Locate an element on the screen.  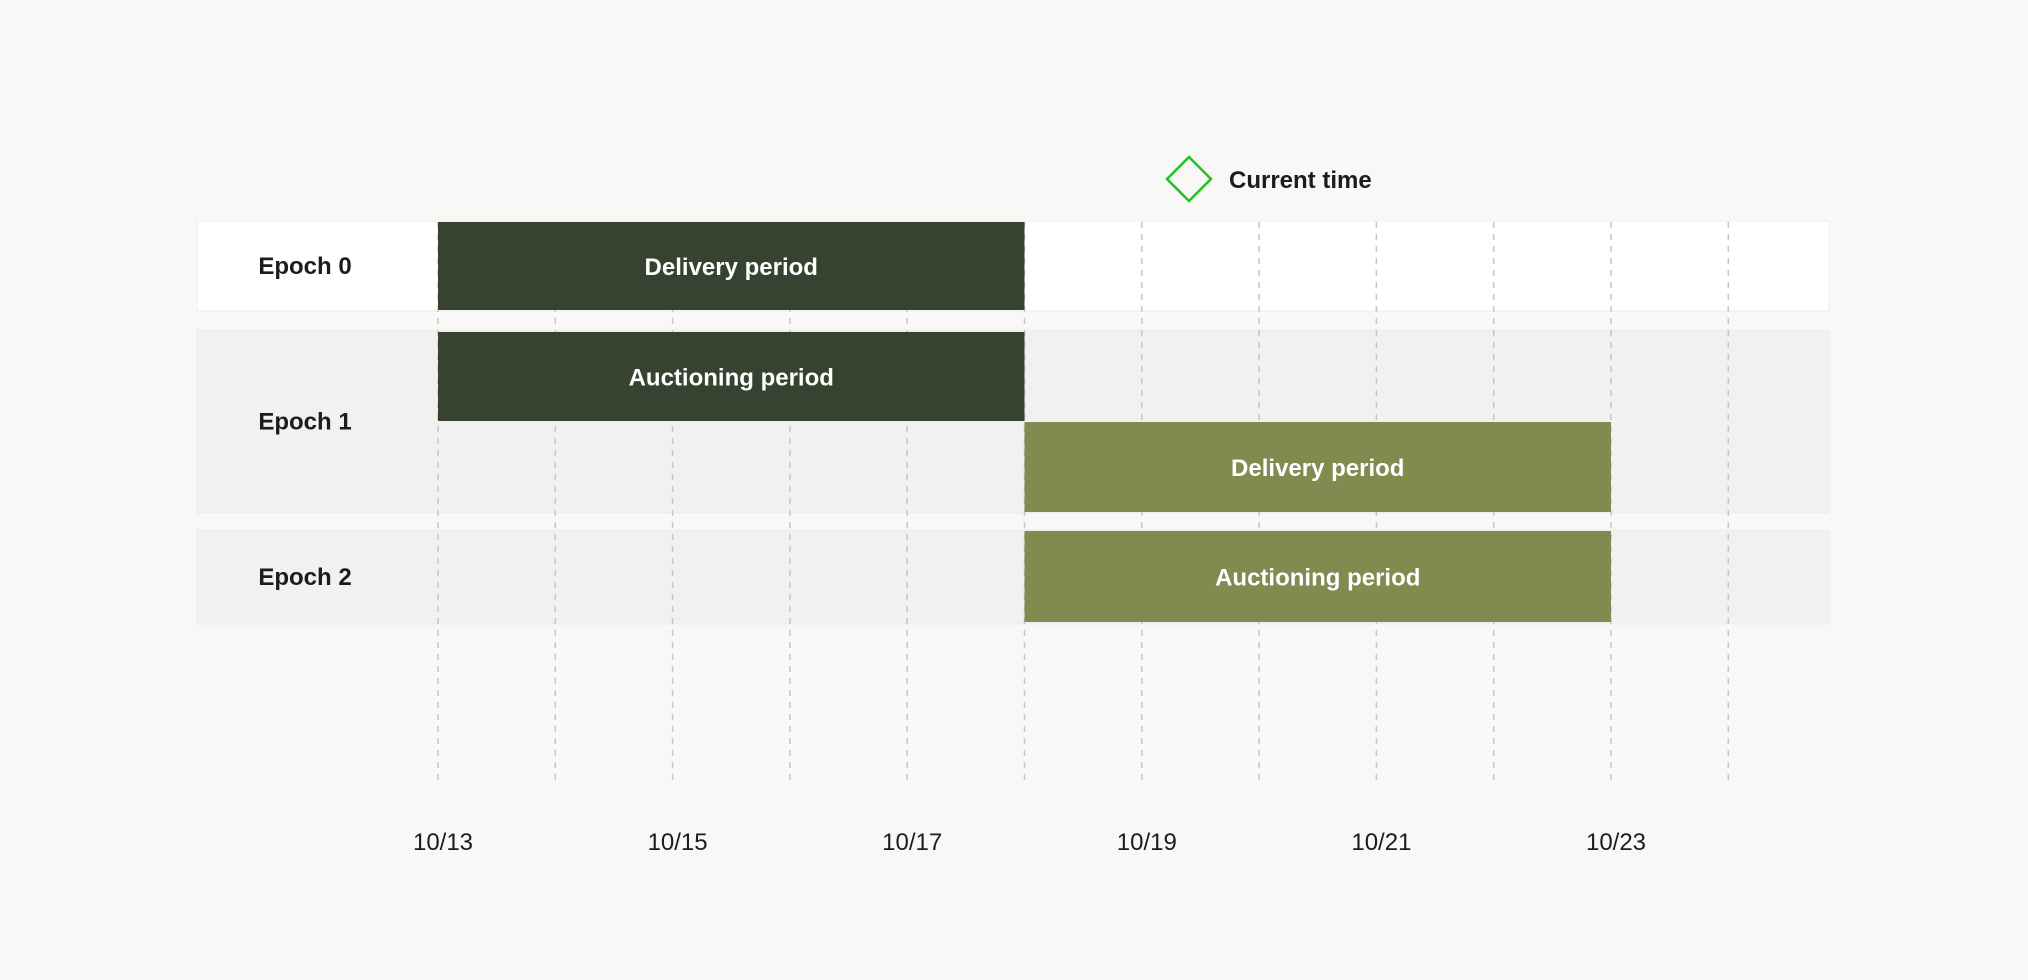
lane-label-epoch-2: Epoch 2 is located at coordinates (304, 577).